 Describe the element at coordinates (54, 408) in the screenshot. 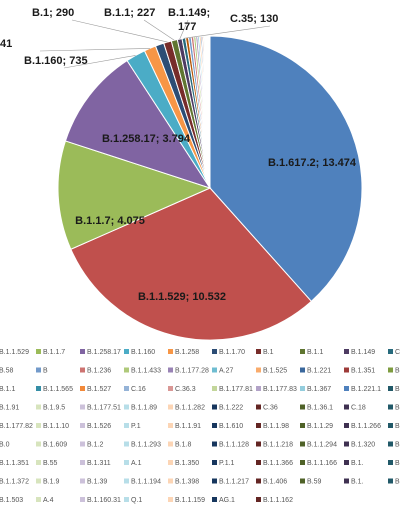

I see `legend-entry: B.1.9.5` at that location.